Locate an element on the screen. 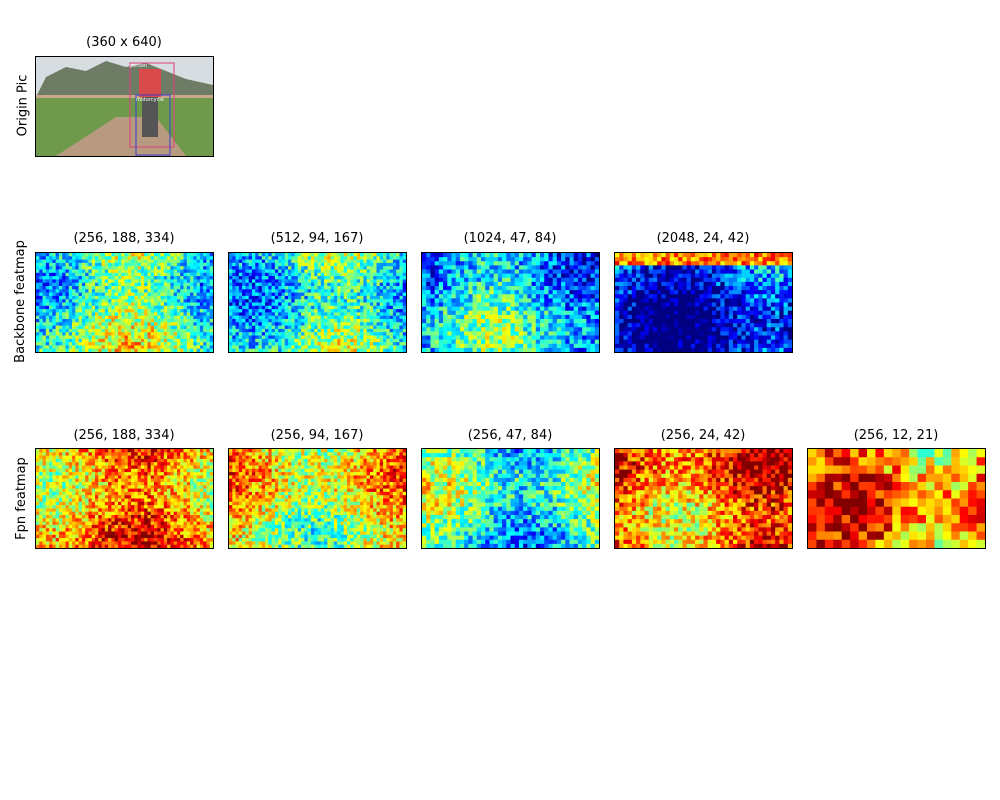 This screenshot has width=1000, height=800. backbone-heatmap-2-cells is located at coordinates (317, 302).